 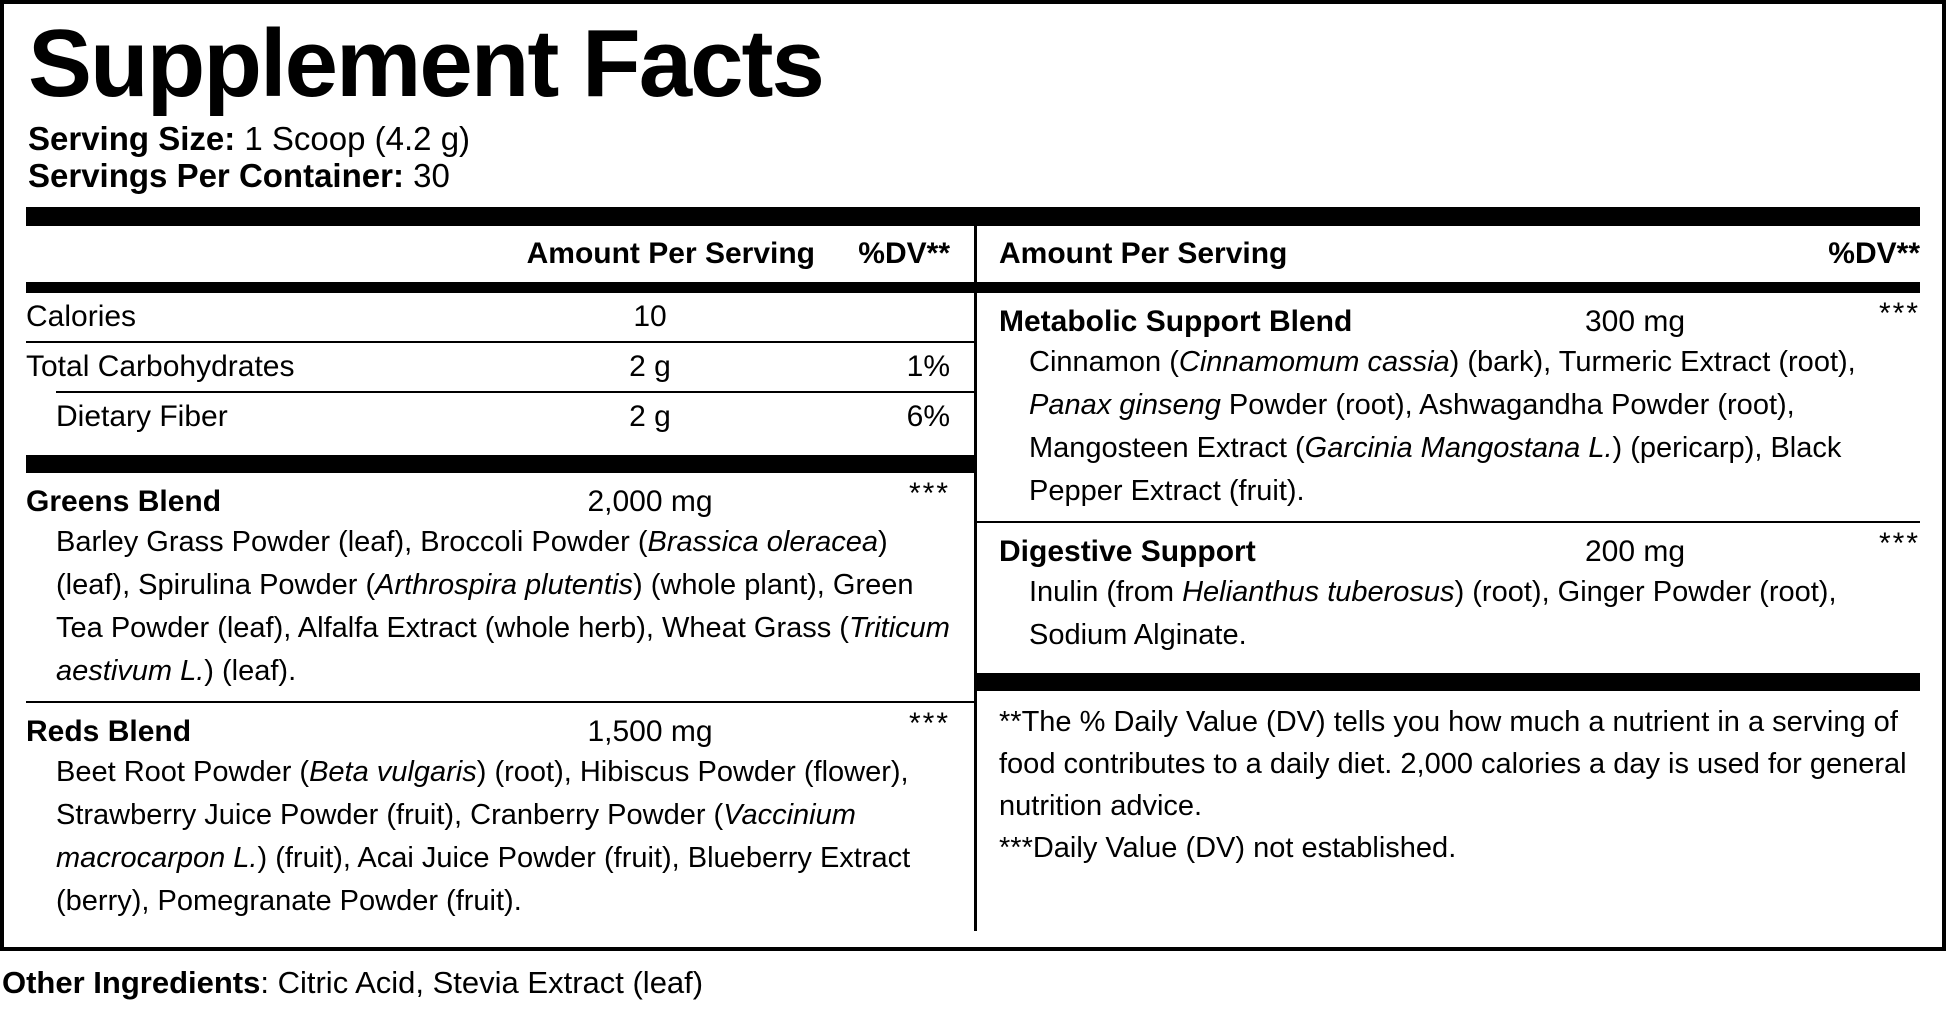 What do you see at coordinates (500, 464) in the screenshot?
I see `greens-blend-separator-bar` at bounding box center [500, 464].